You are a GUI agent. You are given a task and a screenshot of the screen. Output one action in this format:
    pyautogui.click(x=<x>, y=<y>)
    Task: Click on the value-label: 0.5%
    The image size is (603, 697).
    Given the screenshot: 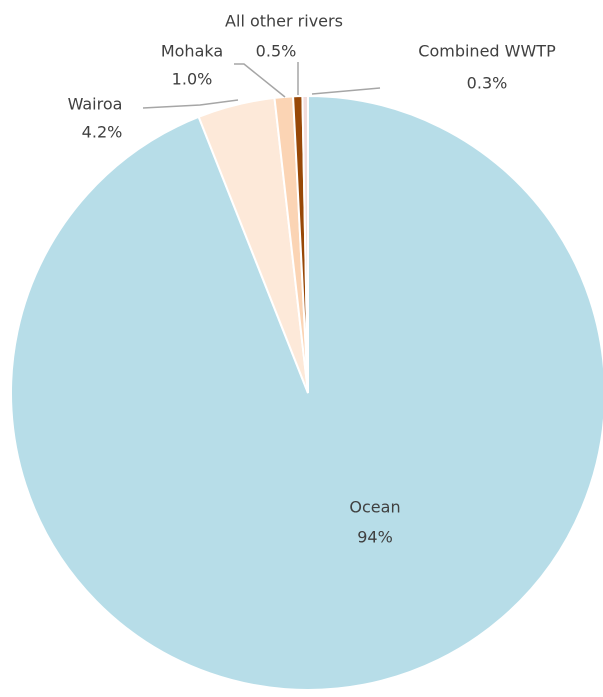 What is the action you would take?
    pyautogui.click(x=276, y=51)
    